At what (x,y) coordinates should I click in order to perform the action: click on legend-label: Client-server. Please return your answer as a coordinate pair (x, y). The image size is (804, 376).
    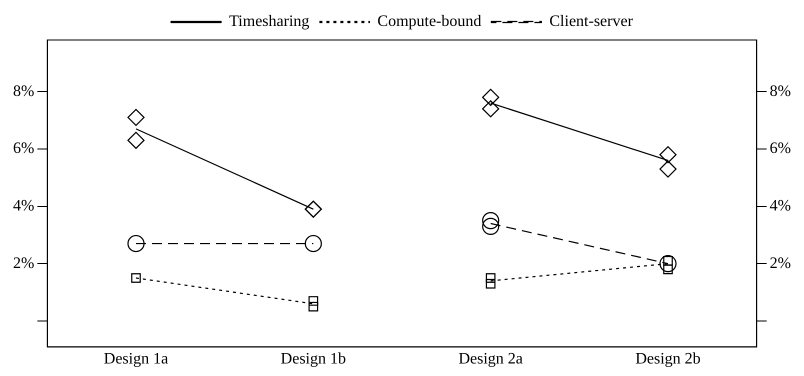
    Looking at the image, I should click on (591, 21).